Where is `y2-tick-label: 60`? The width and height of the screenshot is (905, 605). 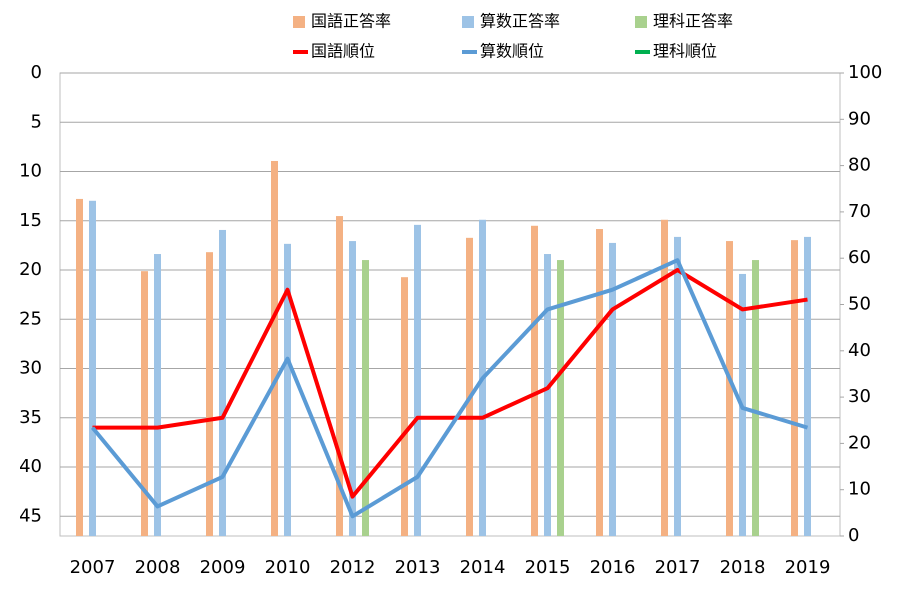
y2-tick-label: 60 is located at coordinates (859, 257).